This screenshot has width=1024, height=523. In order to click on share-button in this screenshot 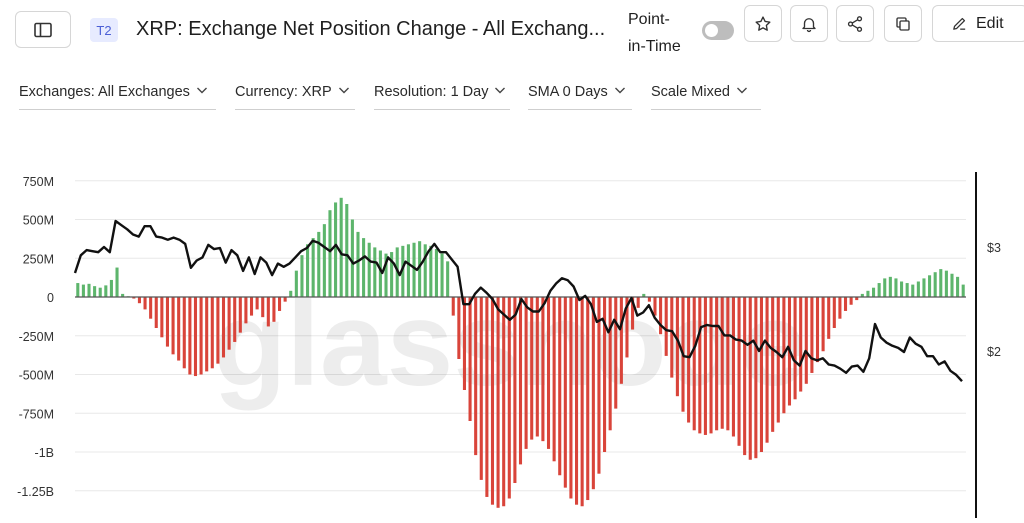, I will do `click(855, 23)`.